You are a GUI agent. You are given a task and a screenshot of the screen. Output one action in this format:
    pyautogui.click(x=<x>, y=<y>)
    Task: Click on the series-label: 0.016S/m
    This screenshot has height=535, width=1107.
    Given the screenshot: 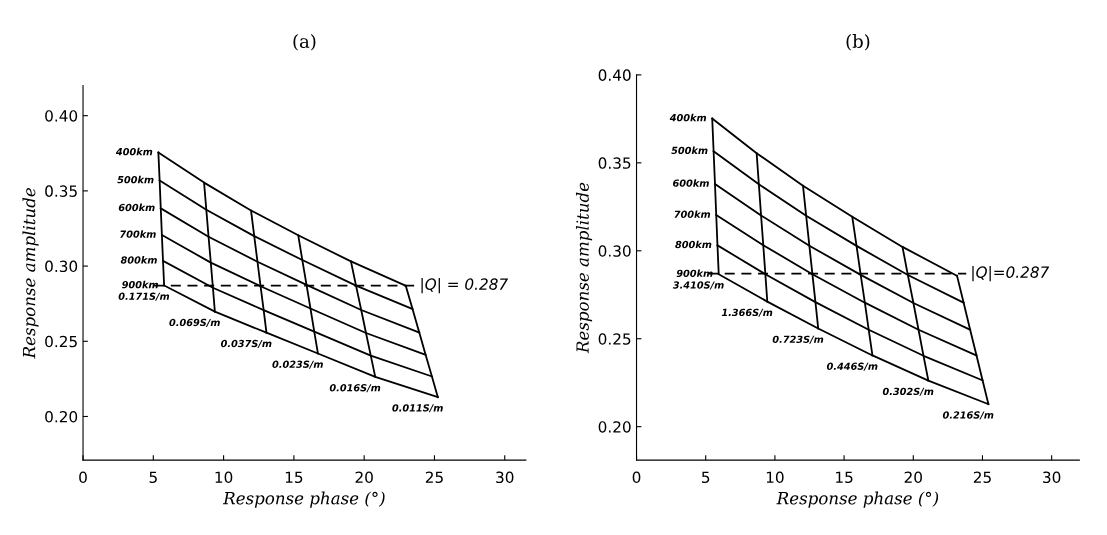 What is the action you would take?
    pyautogui.click(x=355, y=388)
    